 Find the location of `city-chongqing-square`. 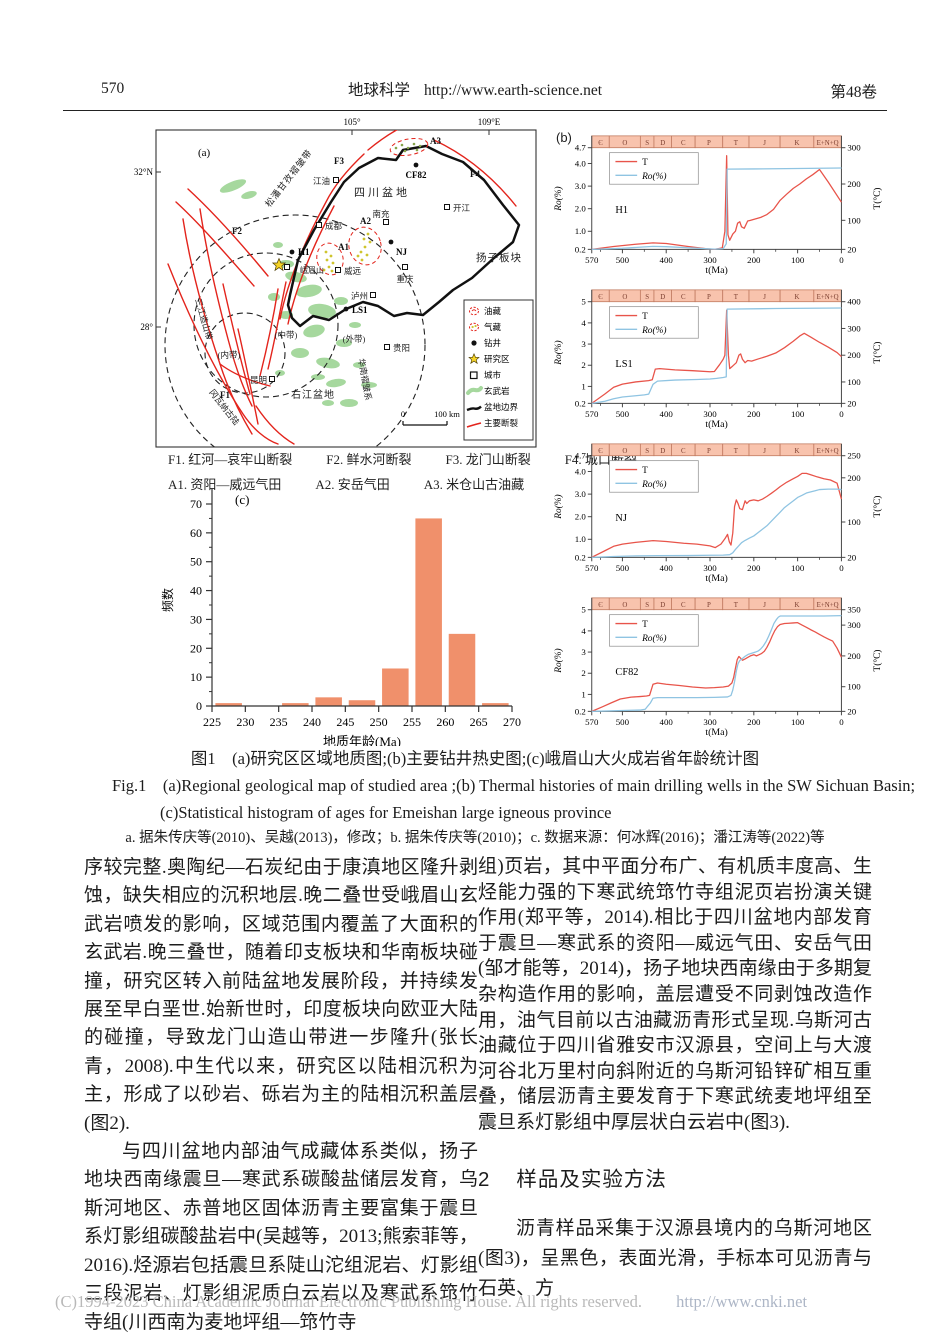

city-chongqing-square is located at coordinates (405, 267).